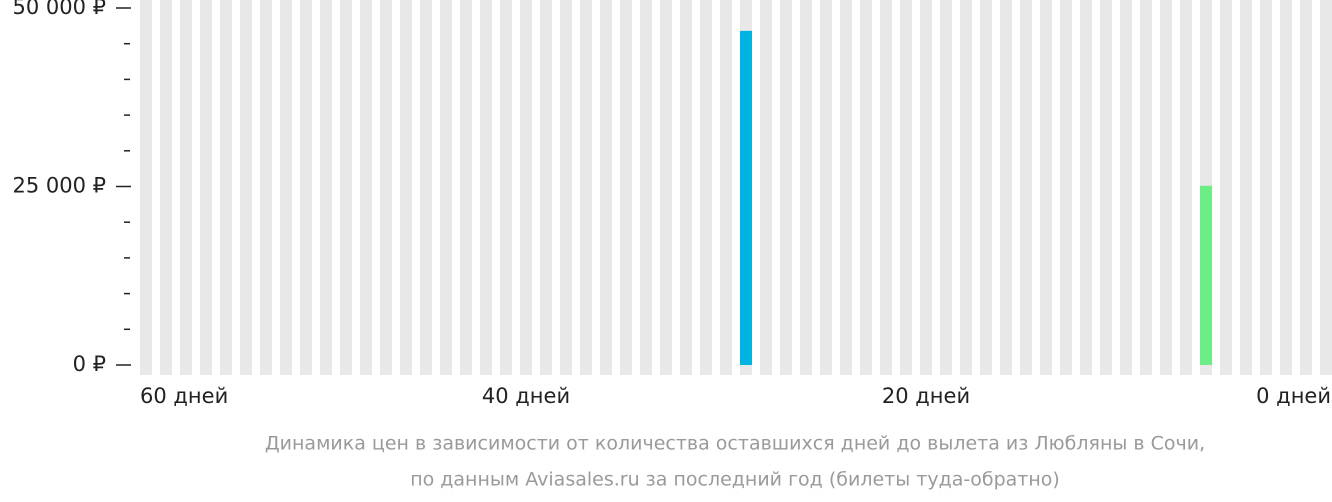 The width and height of the screenshot is (1332, 502). What do you see at coordinates (89, 364) in the screenshot?
I see `y-tick-label: 0 ₽` at bounding box center [89, 364].